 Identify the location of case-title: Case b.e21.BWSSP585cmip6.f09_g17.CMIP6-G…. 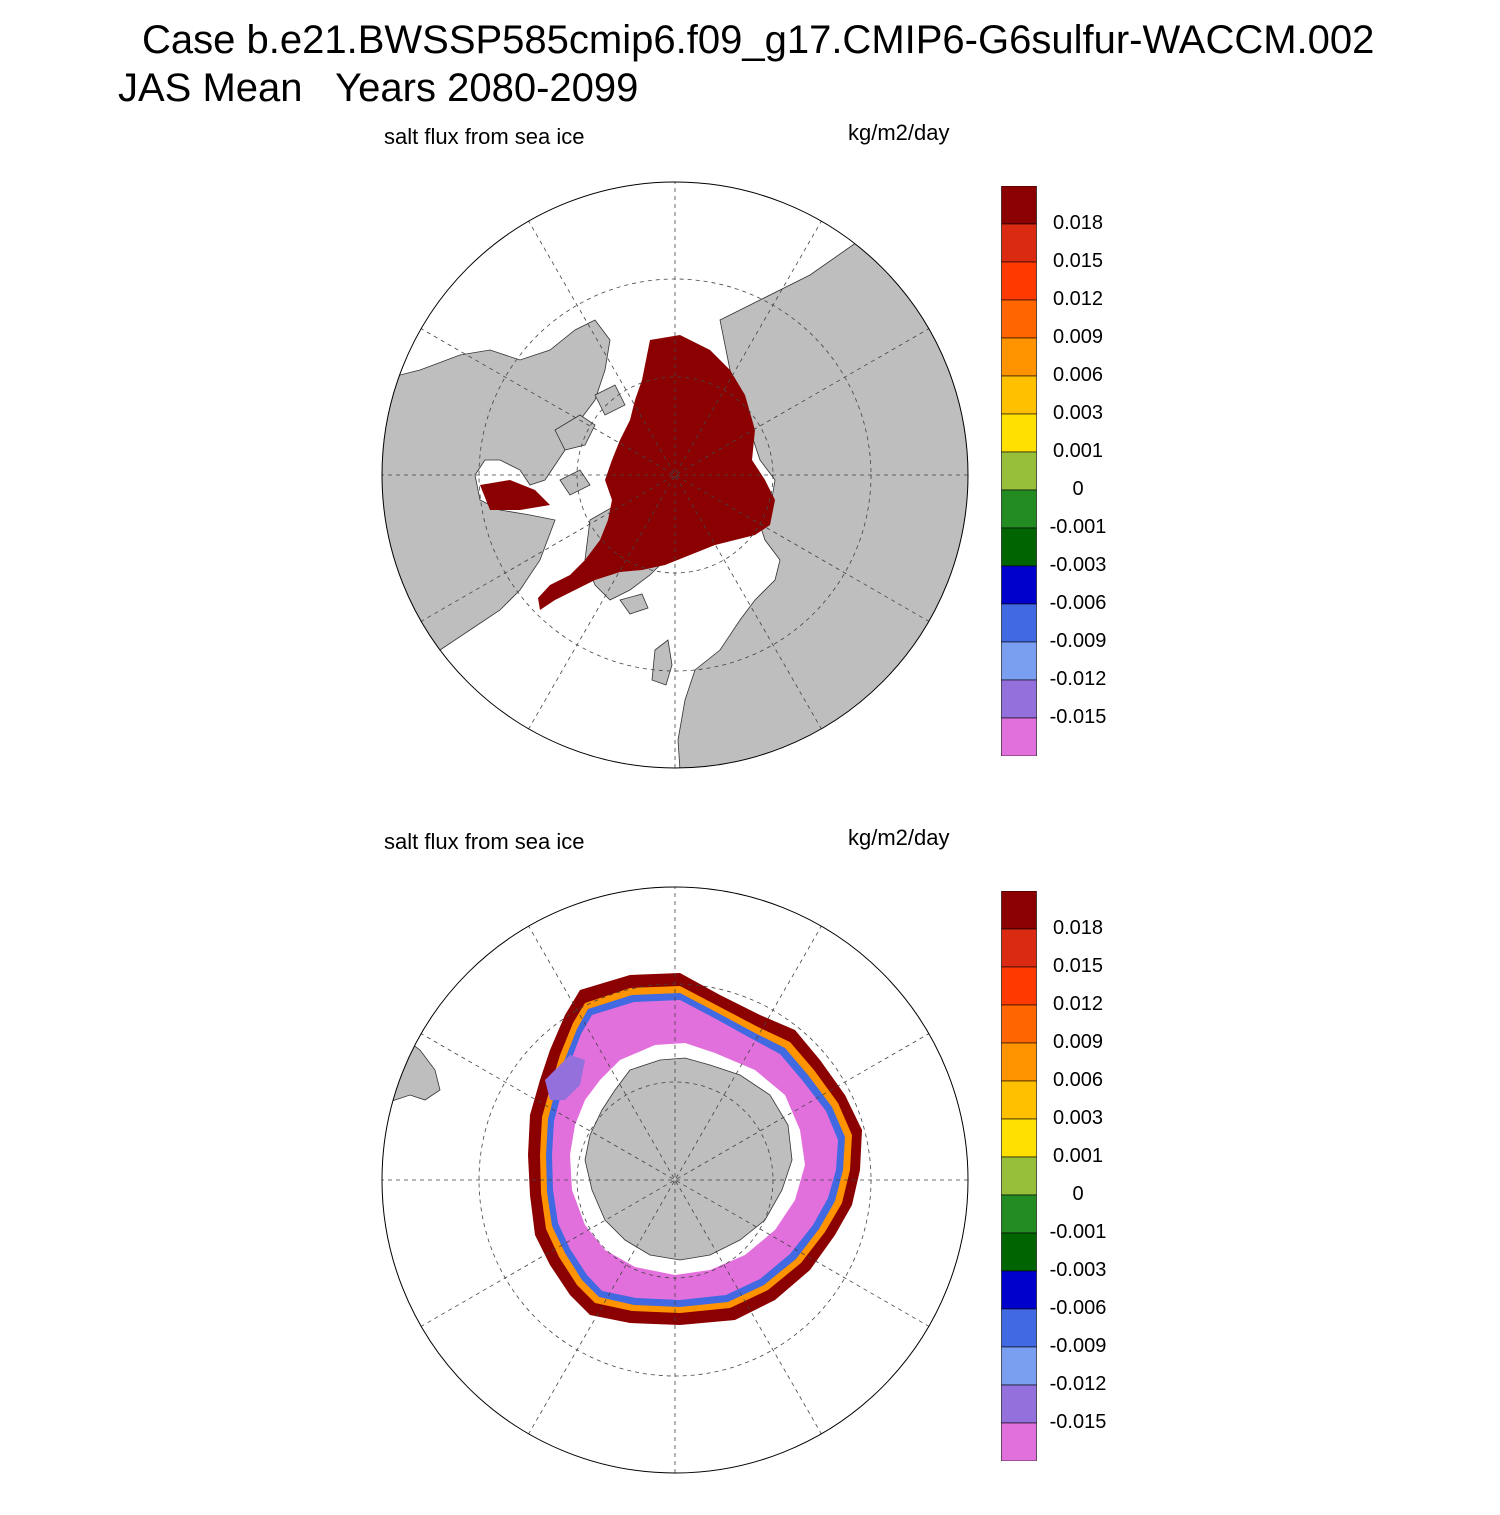
(758, 40).